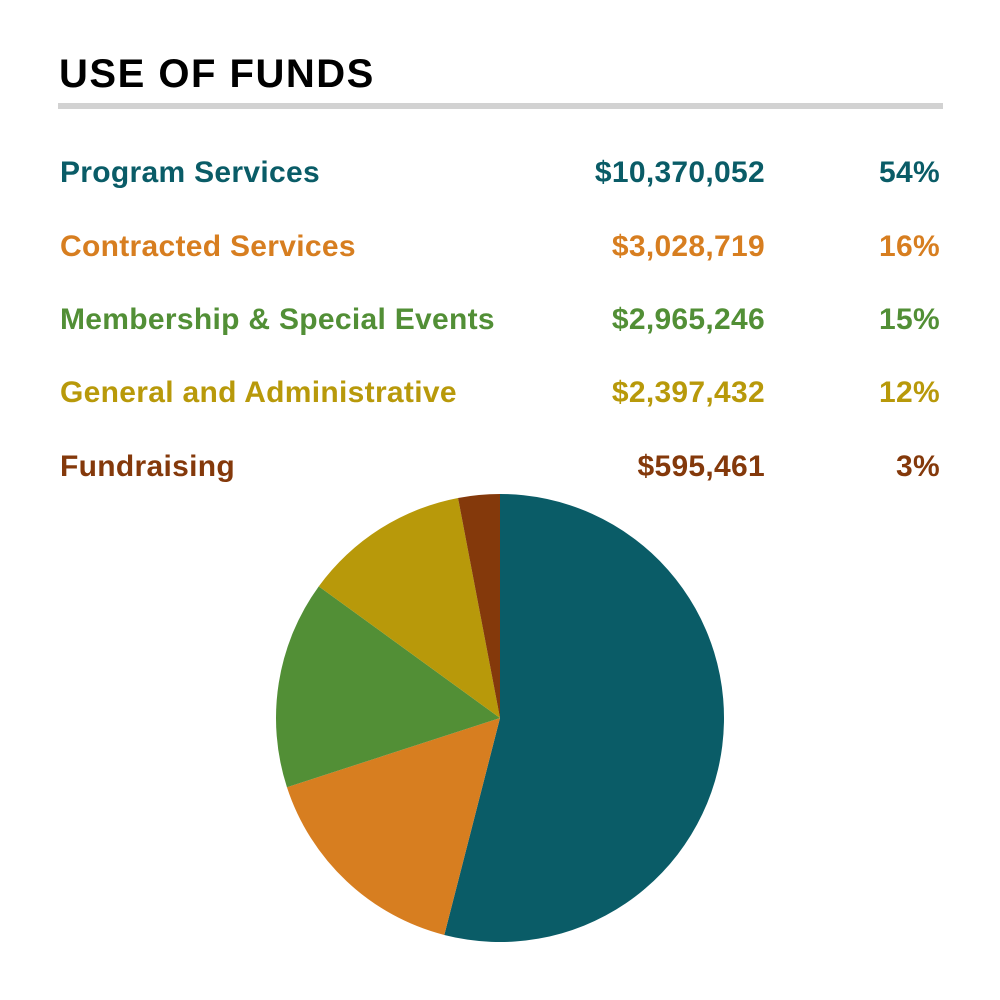  What do you see at coordinates (190, 172) in the screenshot?
I see `category-label: Program Services` at bounding box center [190, 172].